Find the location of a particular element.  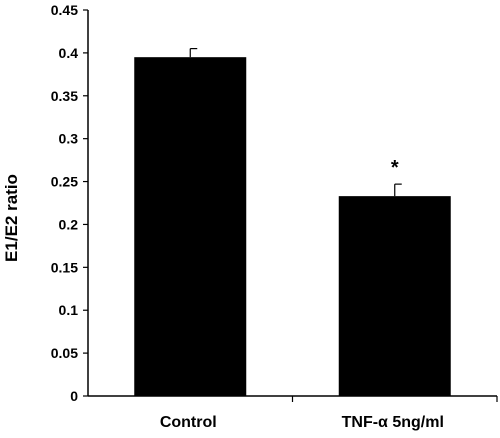

bar is located at coordinates (395, 296).